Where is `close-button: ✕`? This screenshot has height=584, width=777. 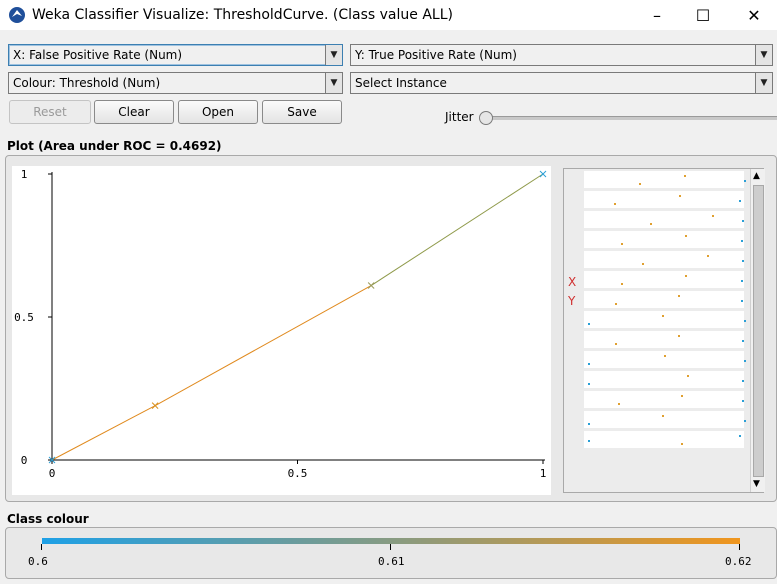
close-button: ✕ is located at coordinates (754, 15).